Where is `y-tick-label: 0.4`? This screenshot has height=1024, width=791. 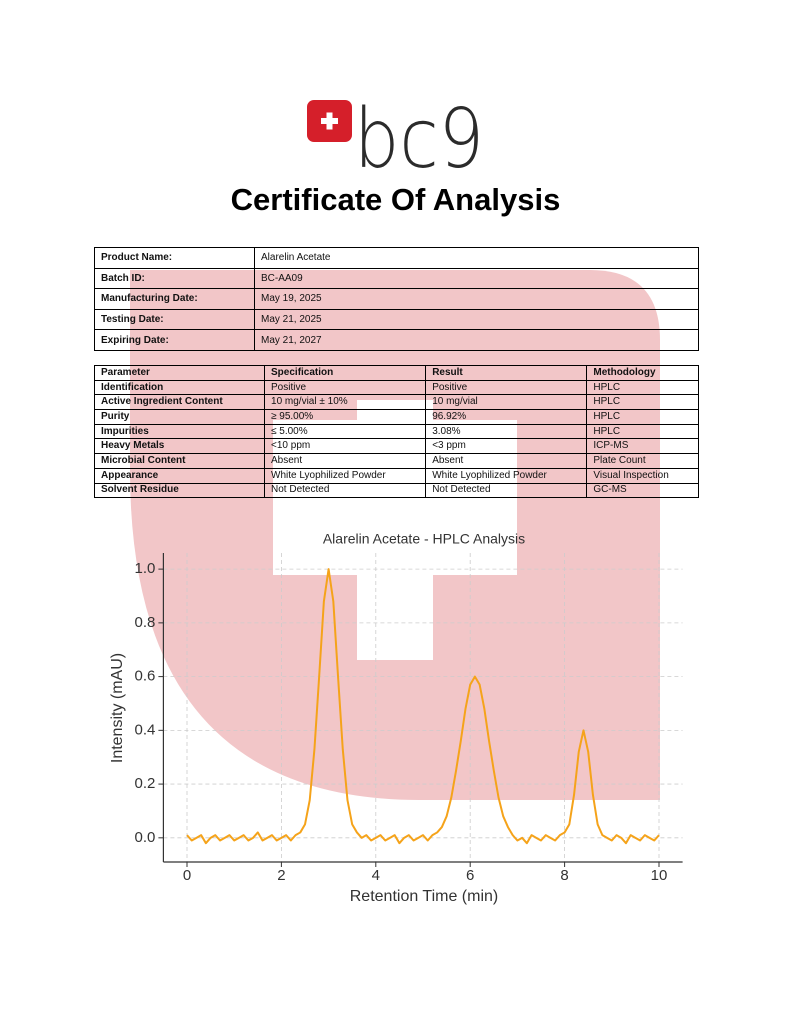 y-tick-label: 0.4 is located at coordinates (145, 729).